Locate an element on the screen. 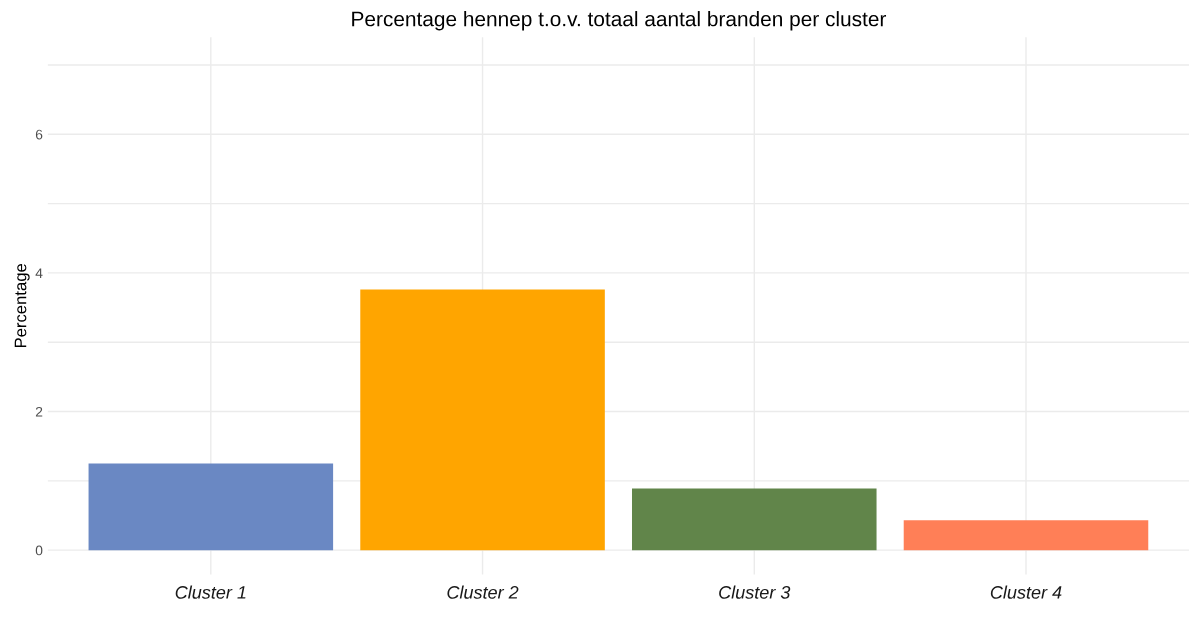 This screenshot has width=1195, height=621. y-tick-label: 0 is located at coordinates (39, 550).